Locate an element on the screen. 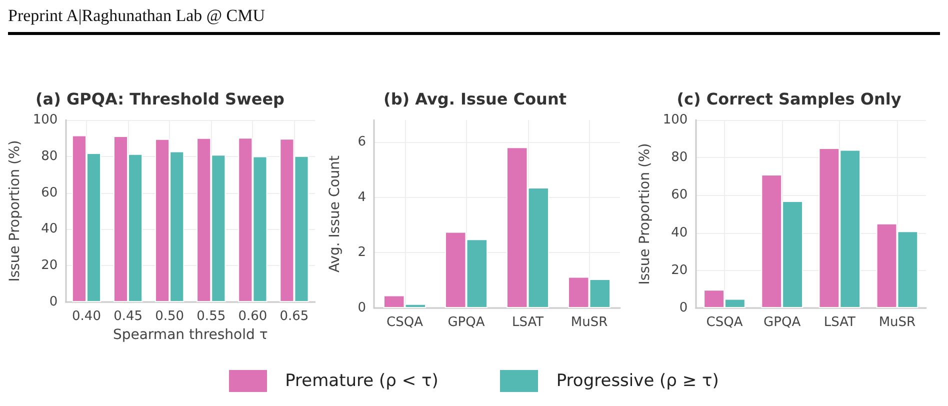 Image resolution: width=948 pixels, height=406 pixels. x-tick-label: 0.60 is located at coordinates (253, 316).